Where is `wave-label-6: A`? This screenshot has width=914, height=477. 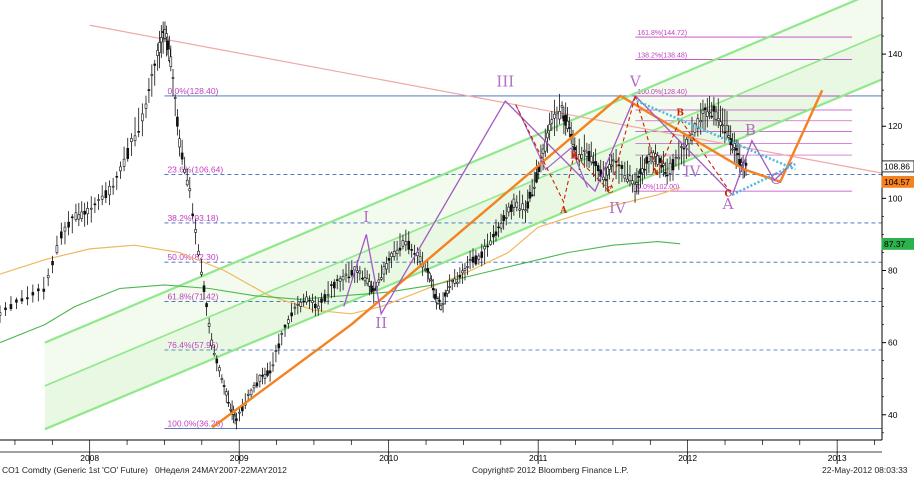
wave-label-6: A is located at coordinates (728, 204).